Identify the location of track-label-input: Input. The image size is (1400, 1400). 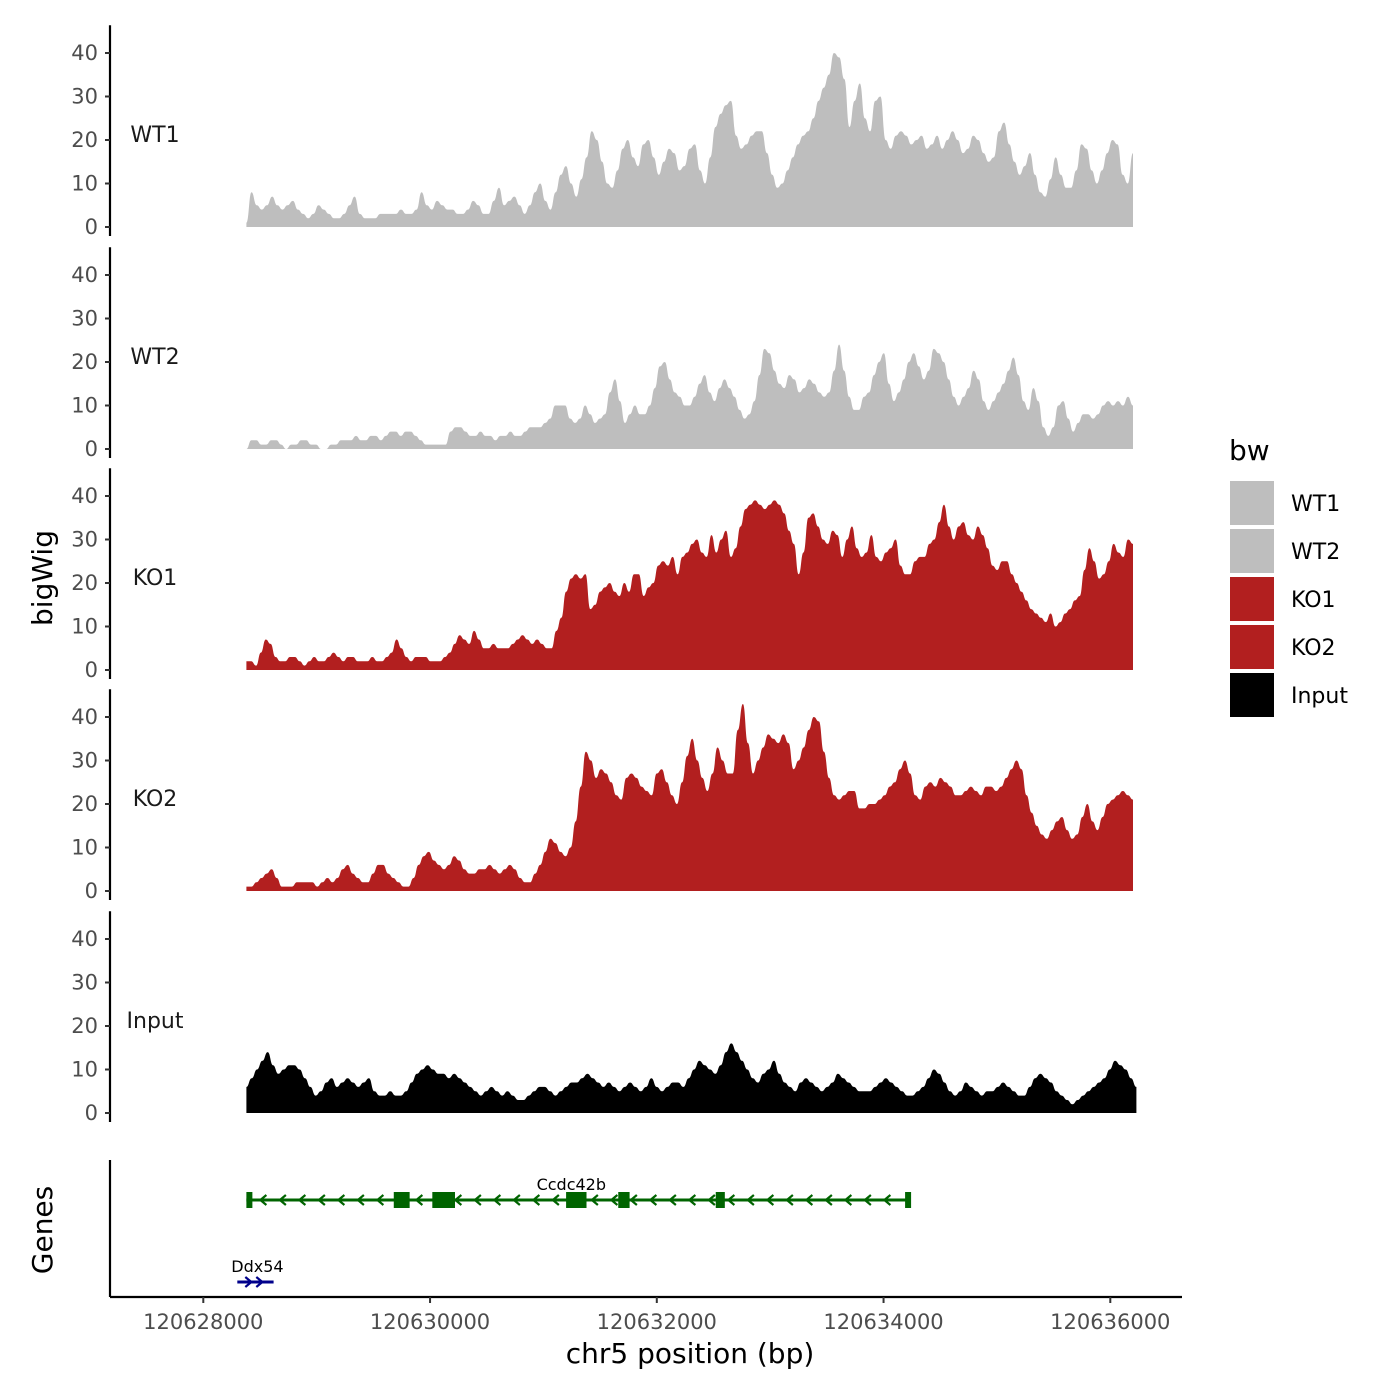
(155, 1021).